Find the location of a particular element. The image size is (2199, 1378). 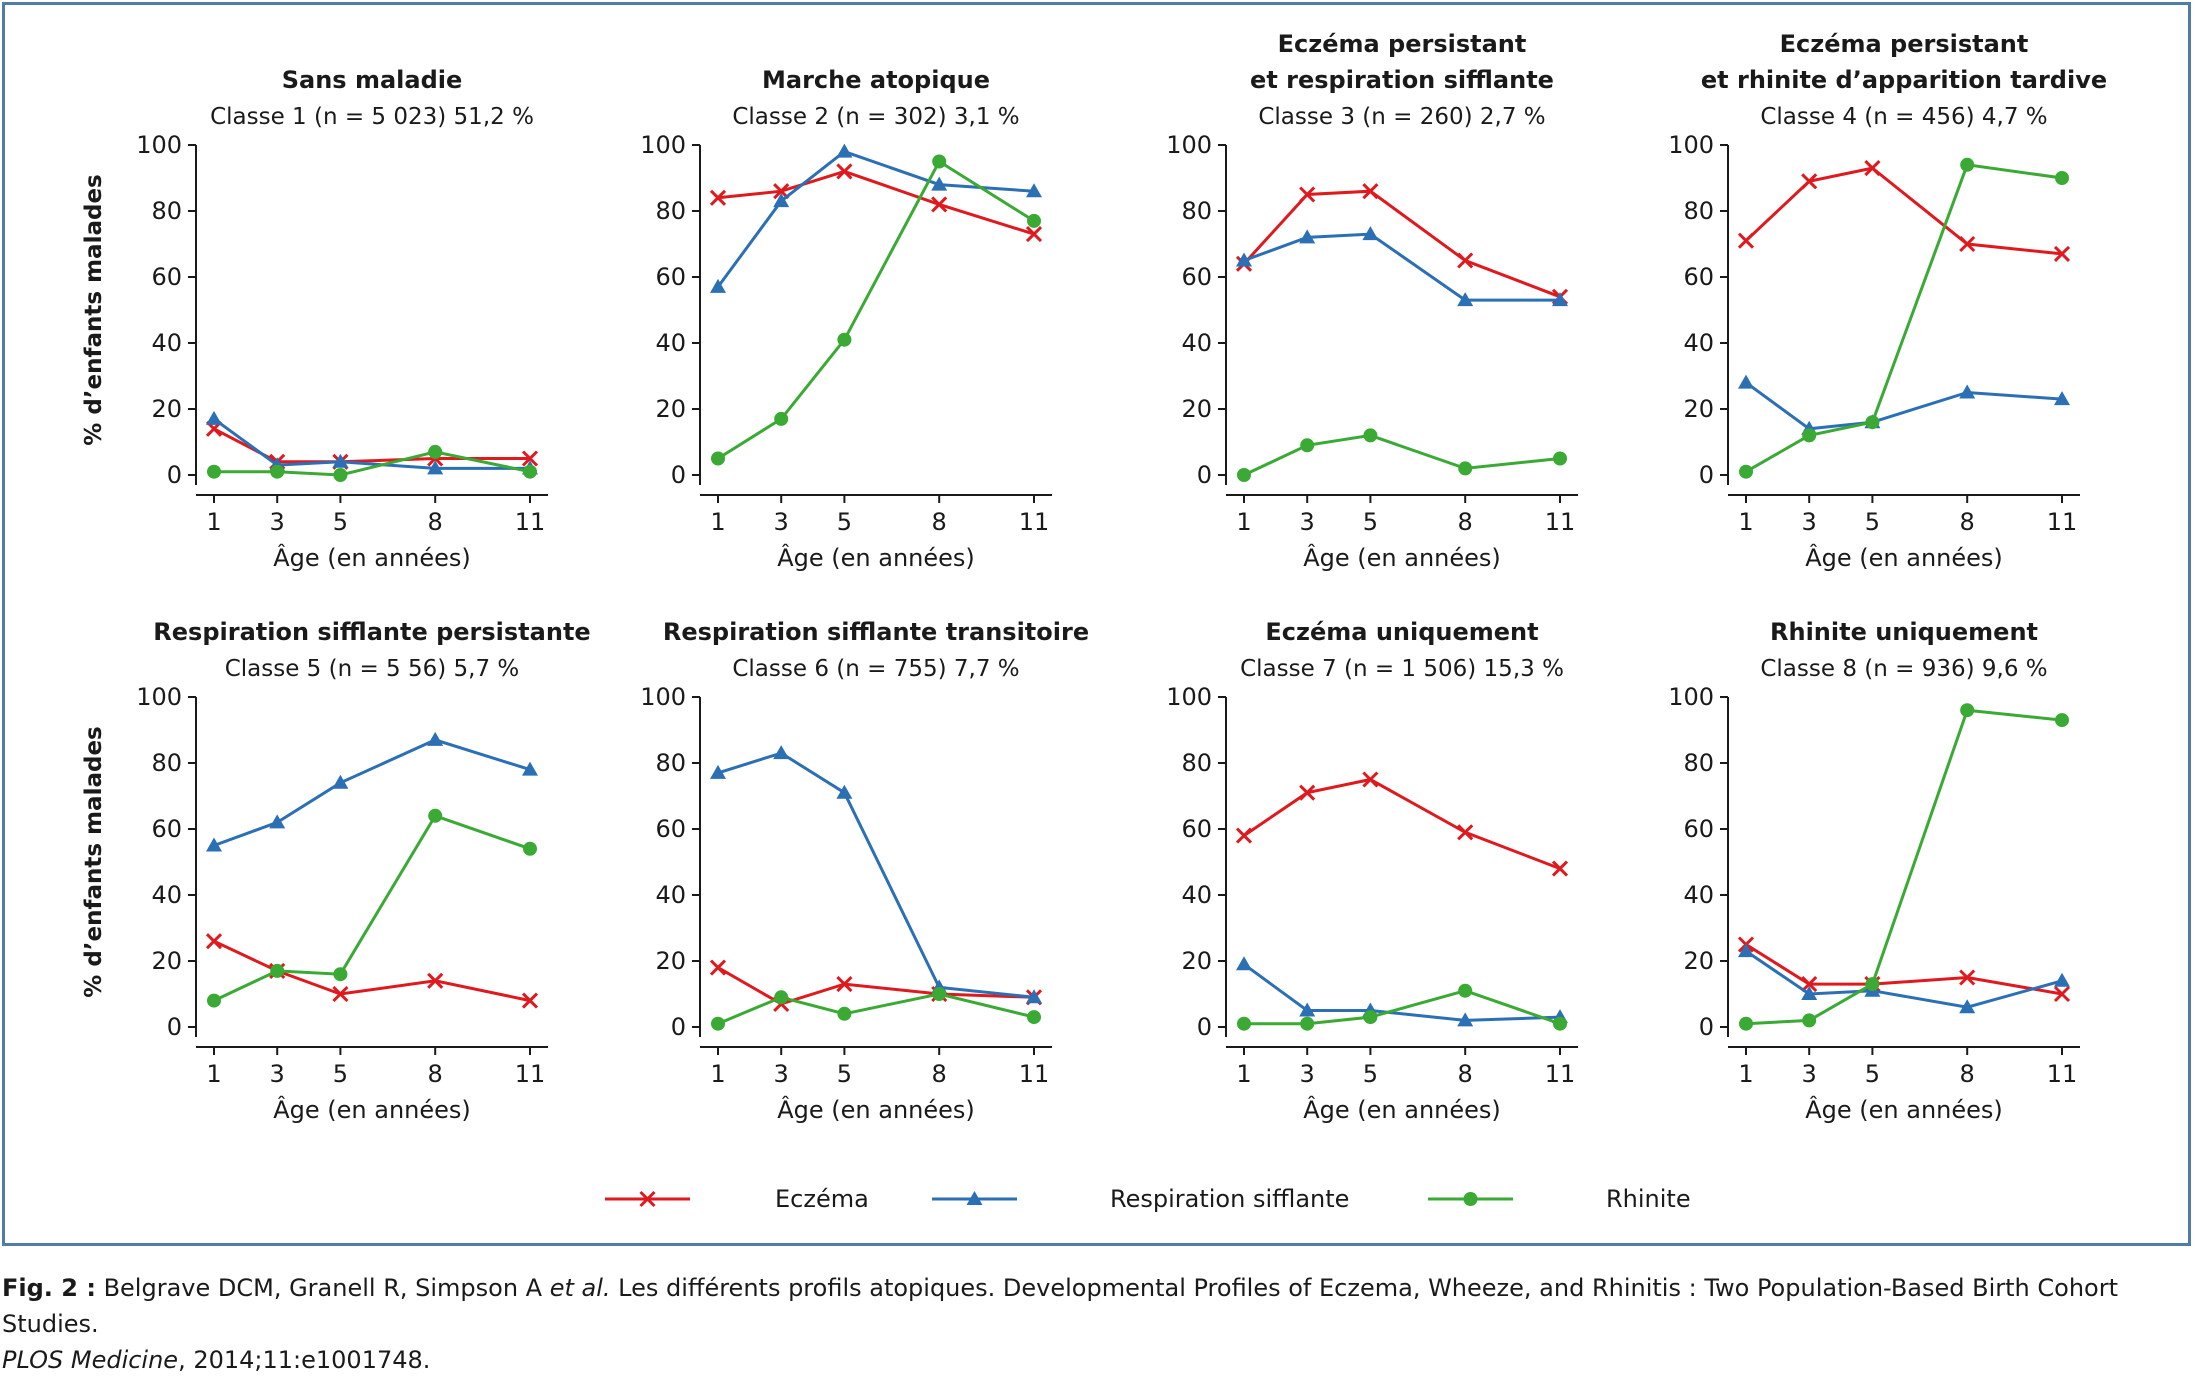

chart5-xtick-label: 1 is located at coordinates (213, 1074).